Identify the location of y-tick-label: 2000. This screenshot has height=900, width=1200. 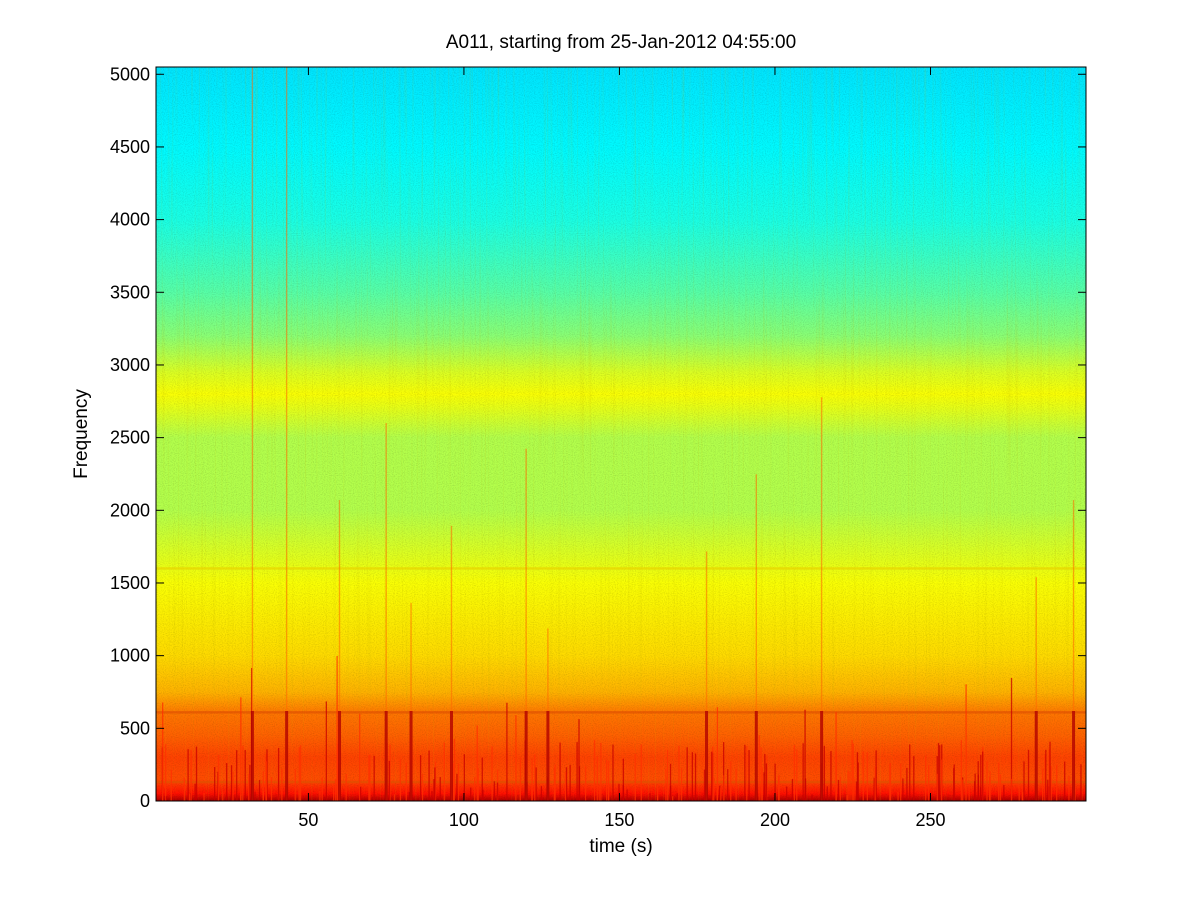
(130, 510).